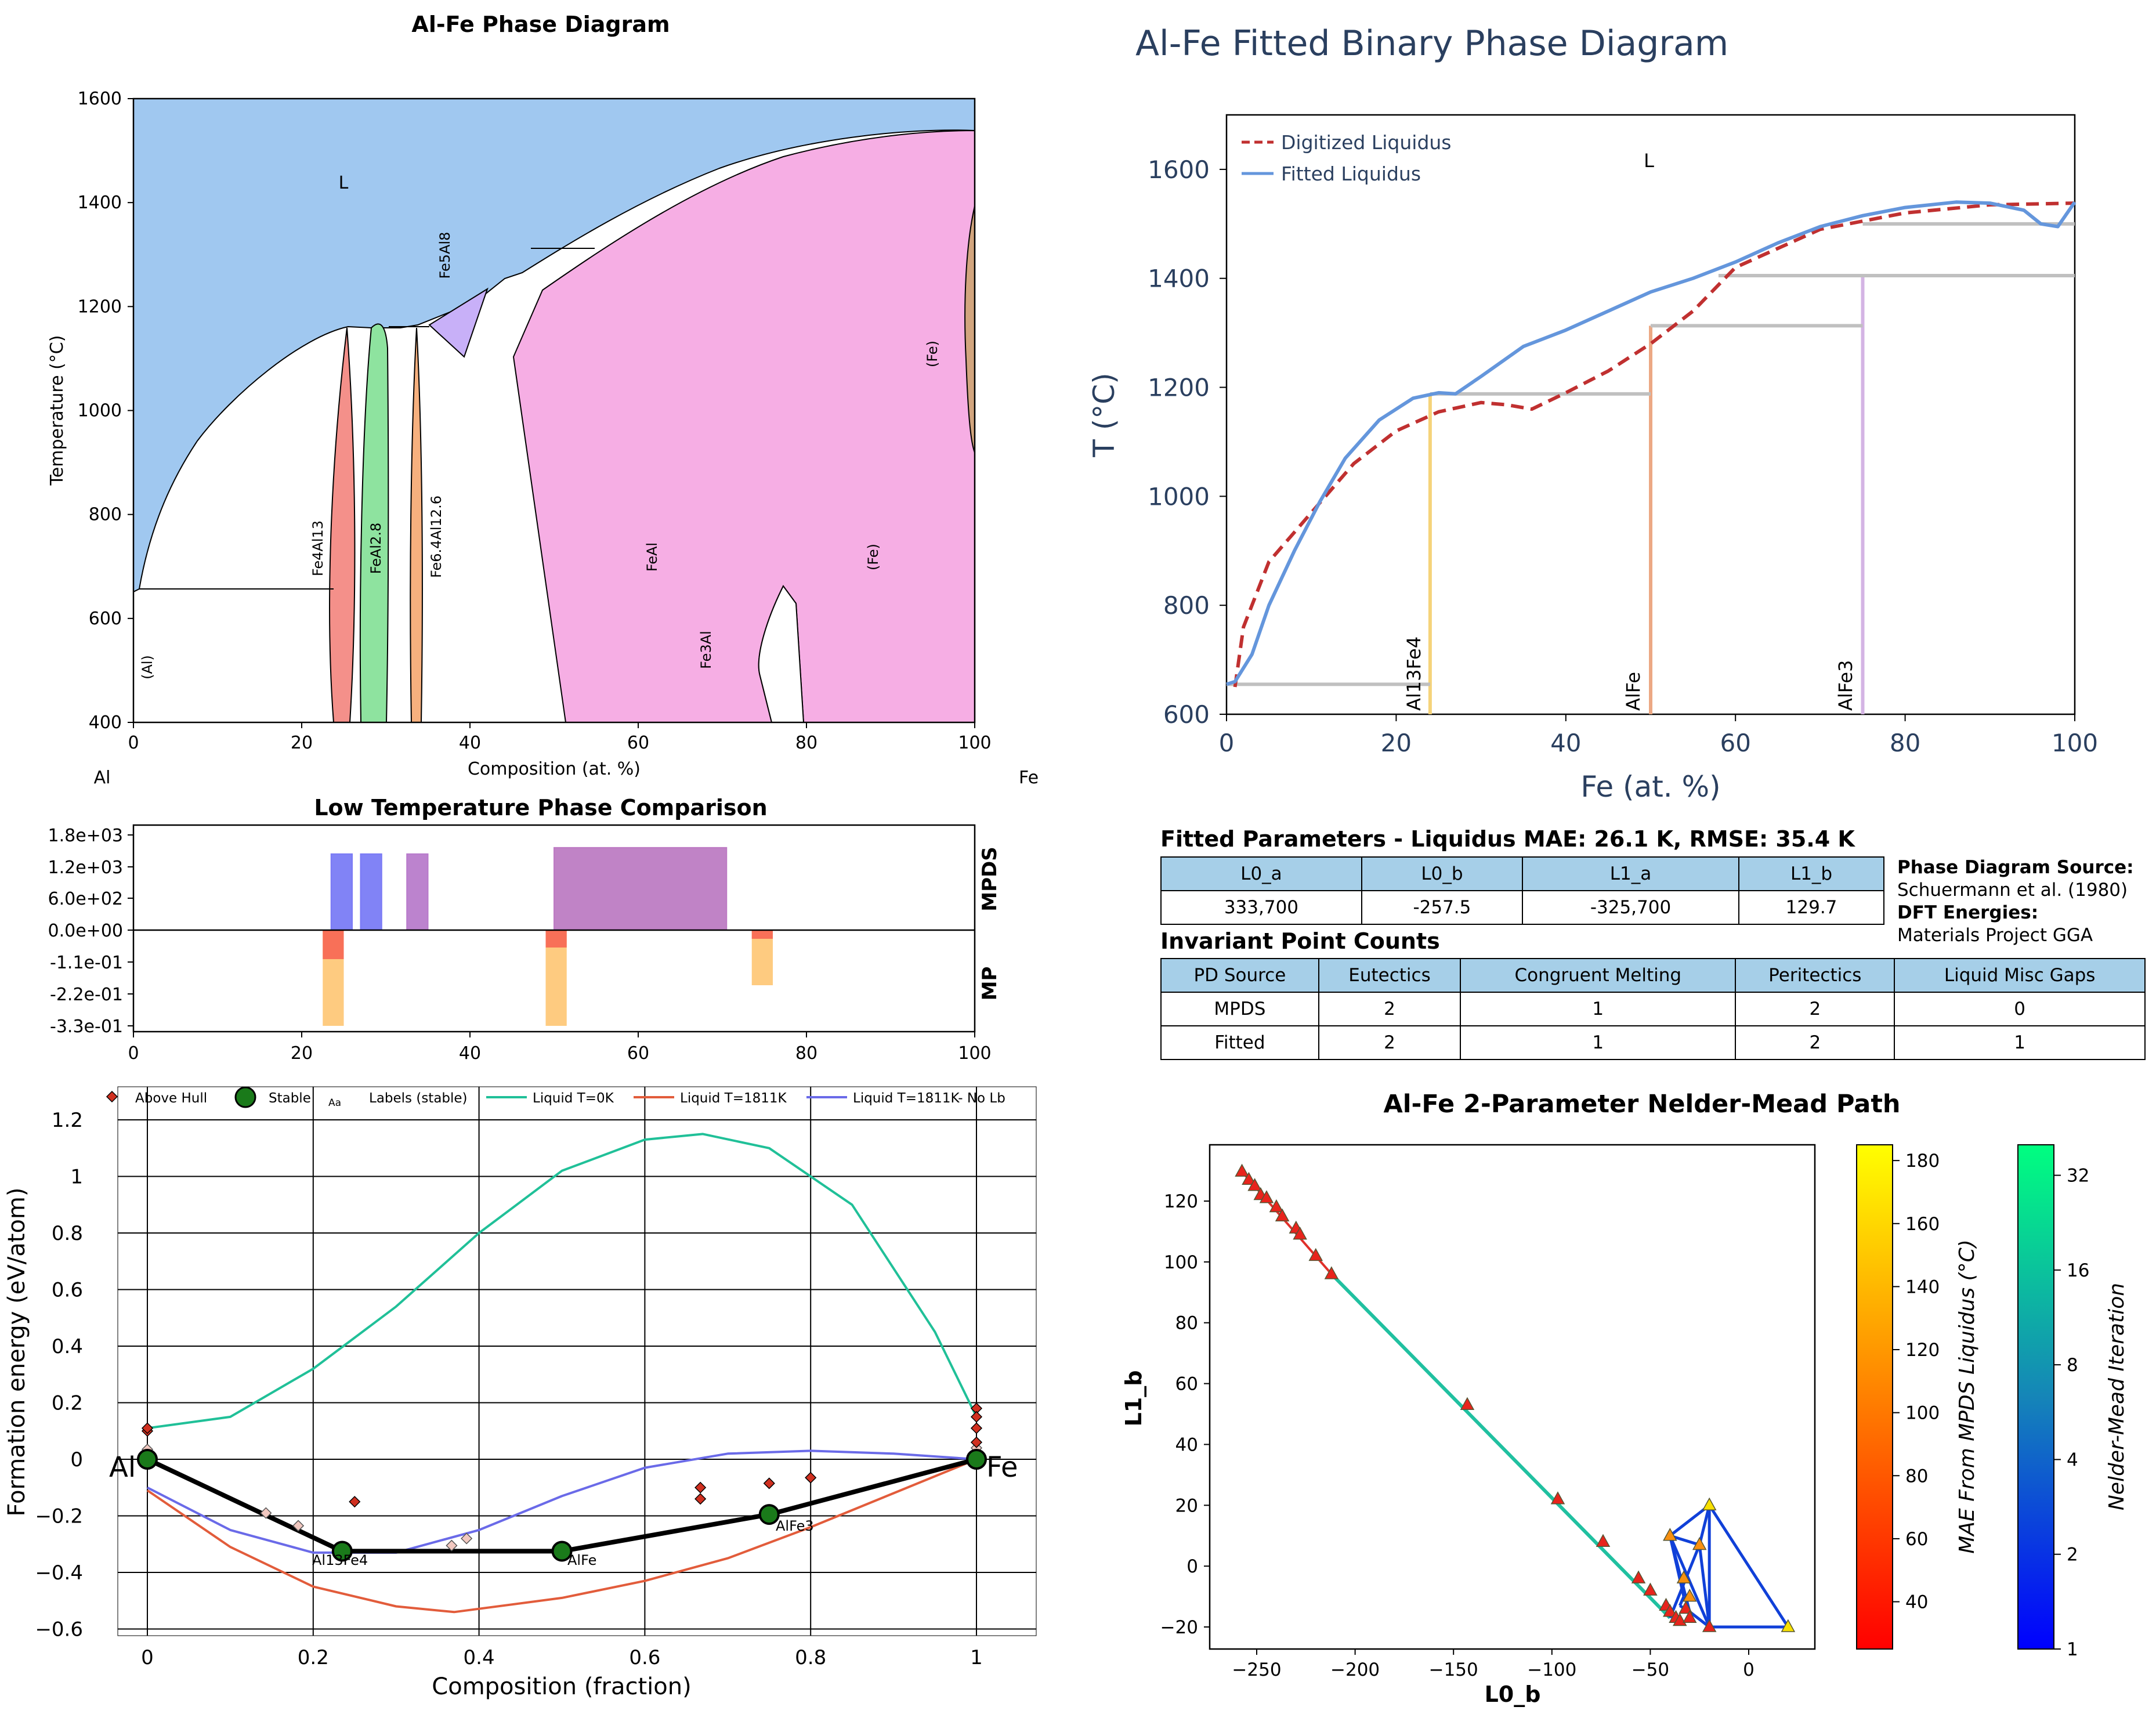 This screenshot has width=2156, height=1714. I want to click on feal28-region, so click(374, 523).